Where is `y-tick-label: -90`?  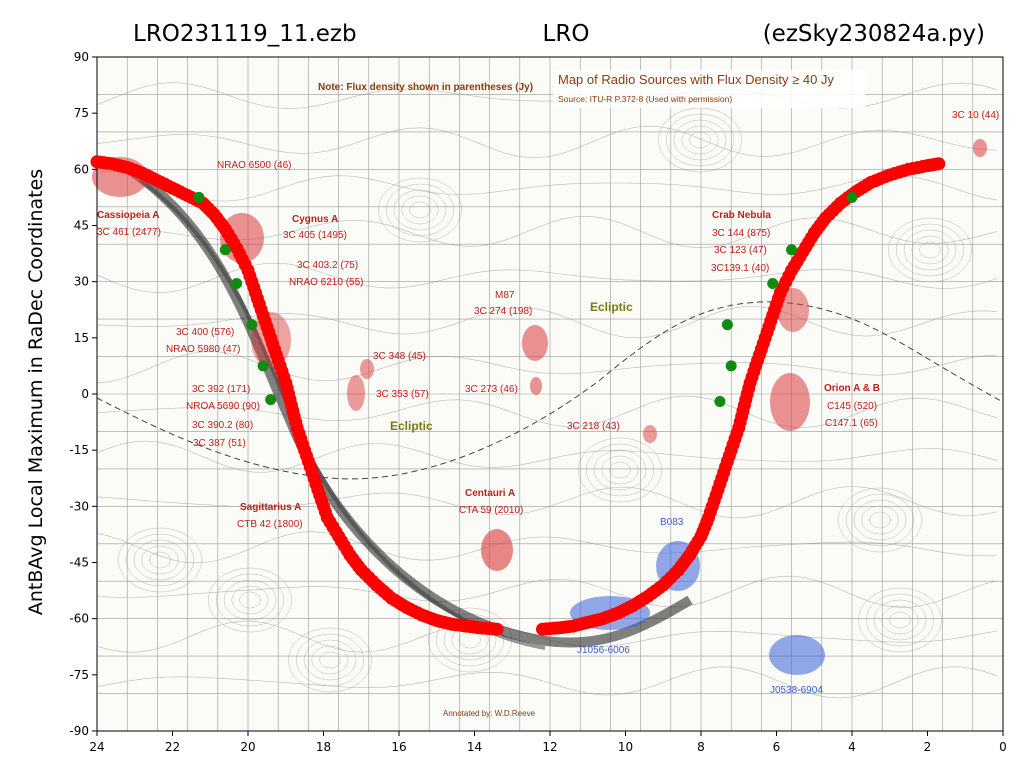 y-tick-label: -90 is located at coordinates (79, 731).